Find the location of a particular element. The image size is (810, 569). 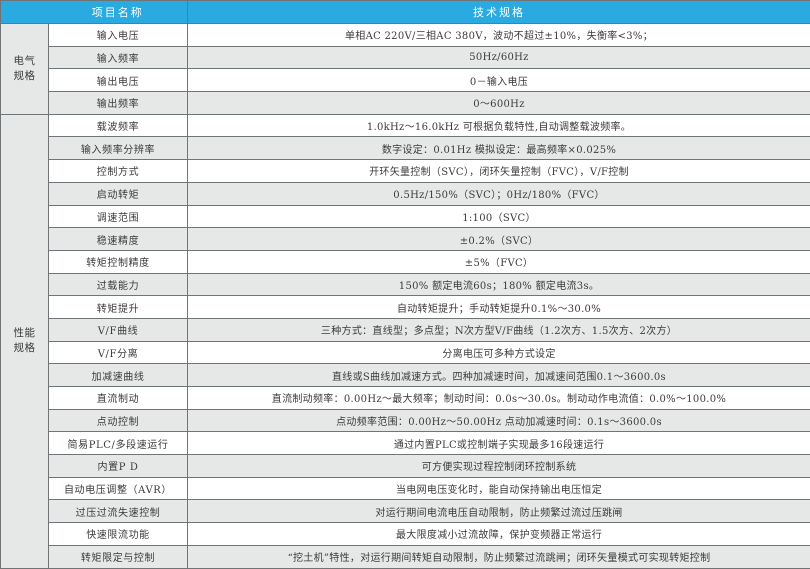

specification-cell: 可方便实现过程控制闭环控制系统 is located at coordinates (499, 466).